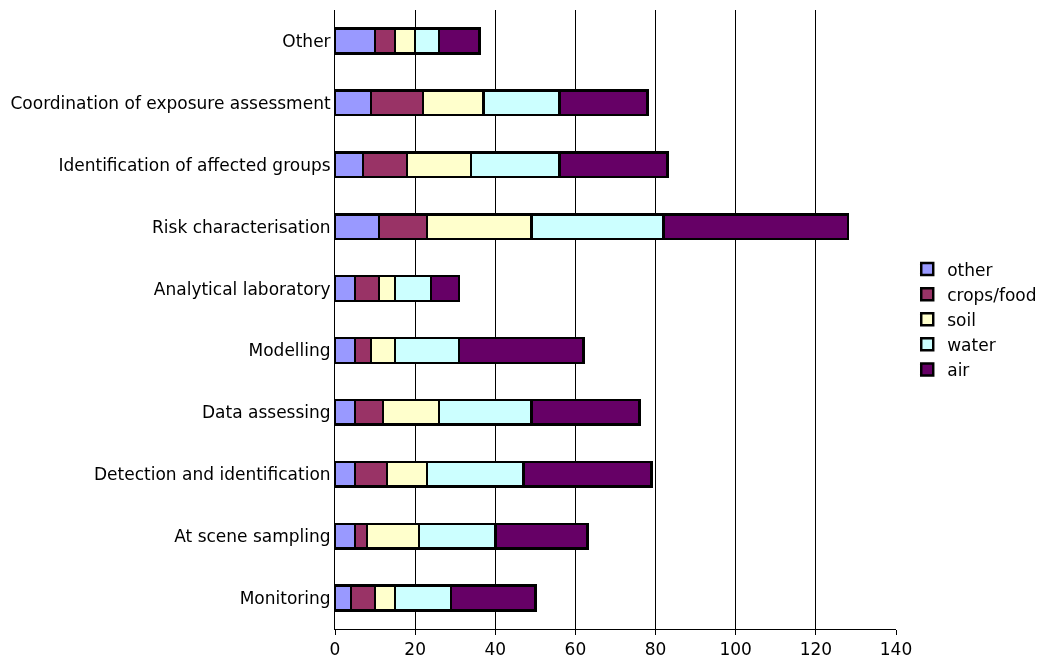 Image resolution: width=1052 pixels, height=669 pixels. Describe the element at coordinates (170, 102) in the screenshot. I see `y-tick-label: Coordination of exposure assessment` at that location.